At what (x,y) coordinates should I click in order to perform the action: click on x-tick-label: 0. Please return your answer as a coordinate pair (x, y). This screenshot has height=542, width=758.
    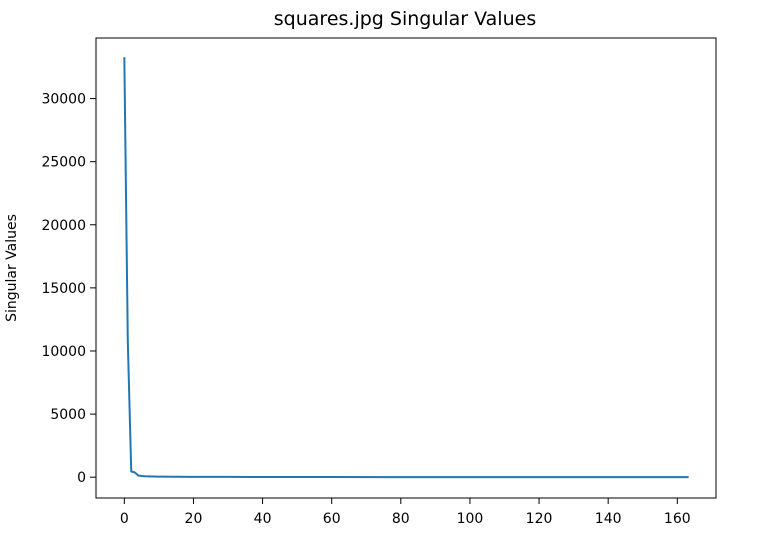
    Looking at the image, I should click on (124, 519).